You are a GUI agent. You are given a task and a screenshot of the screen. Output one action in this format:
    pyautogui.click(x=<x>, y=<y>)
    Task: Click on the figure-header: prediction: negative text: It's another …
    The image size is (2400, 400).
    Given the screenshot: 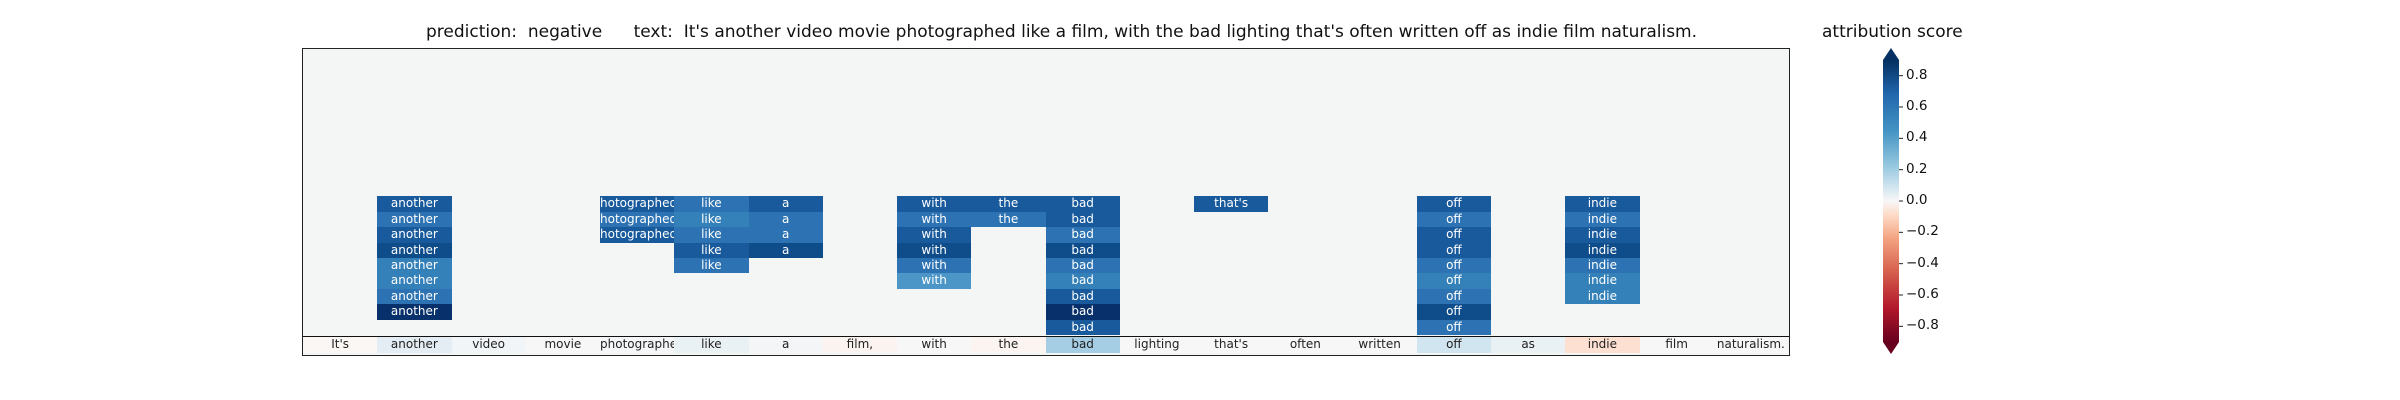 What is the action you would take?
    pyautogui.click(x=1200, y=32)
    